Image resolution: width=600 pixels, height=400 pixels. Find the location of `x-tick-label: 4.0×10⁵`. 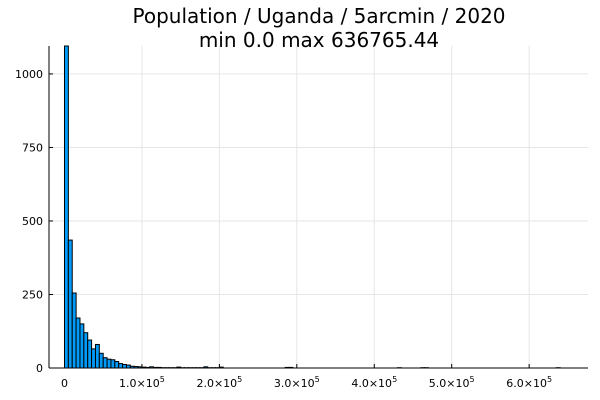

x-tick-label: 4.0×10⁵ is located at coordinates (374, 382).